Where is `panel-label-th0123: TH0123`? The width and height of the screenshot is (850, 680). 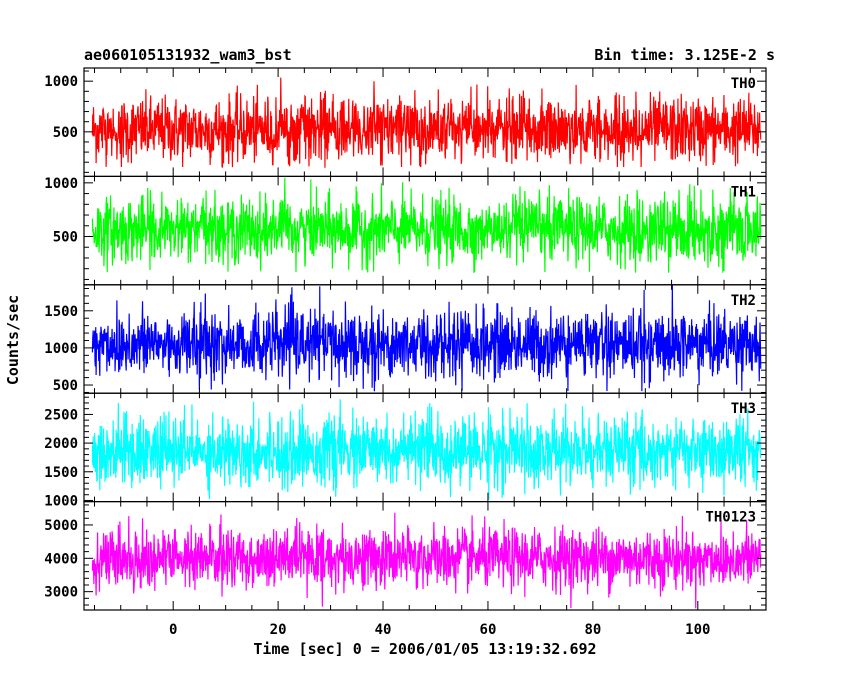
panel-label-th0123: TH0123 is located at coordinates (730, 518).